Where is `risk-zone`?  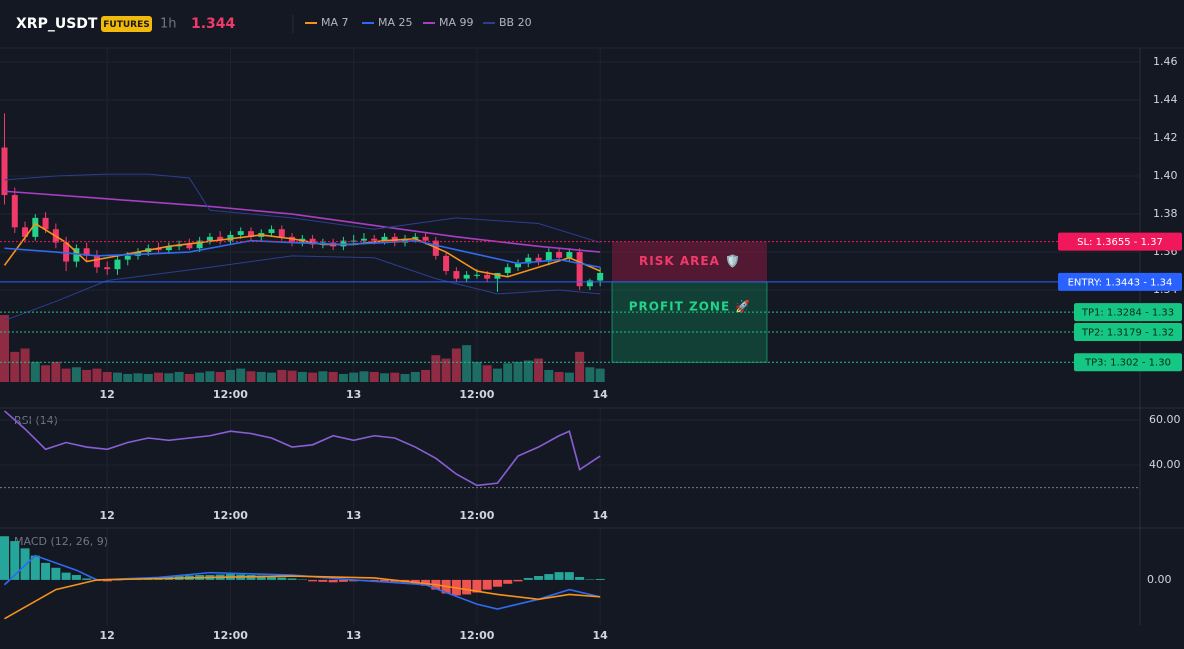 risk-zone is located at coordinates (689, 261).